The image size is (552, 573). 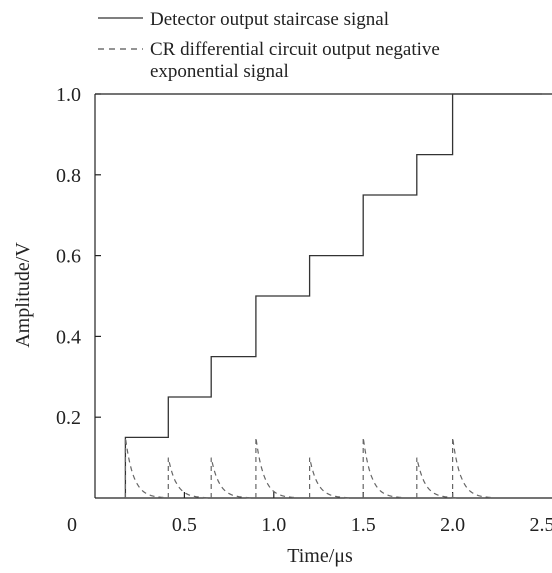 What do you see at coordinates (541, 525) in the screenshot?
I see `x-tick-label: 2.5` at bounding box center [541, 525].